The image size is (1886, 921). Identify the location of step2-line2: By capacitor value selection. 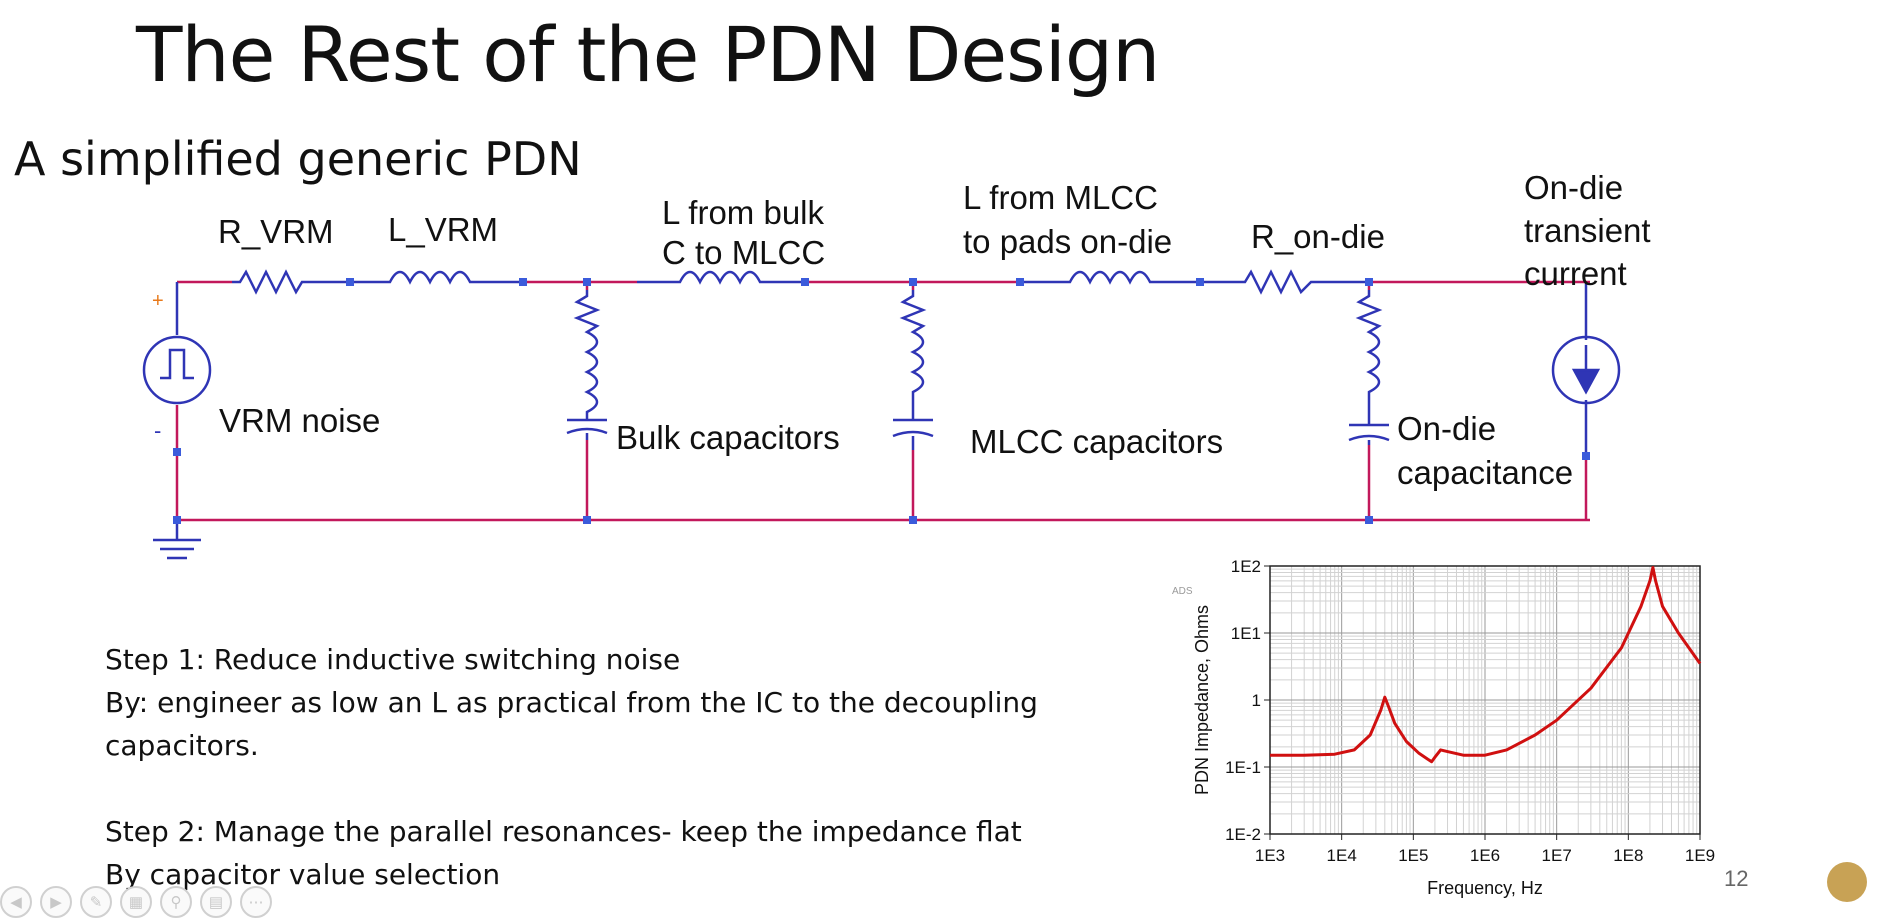
(303, 874).